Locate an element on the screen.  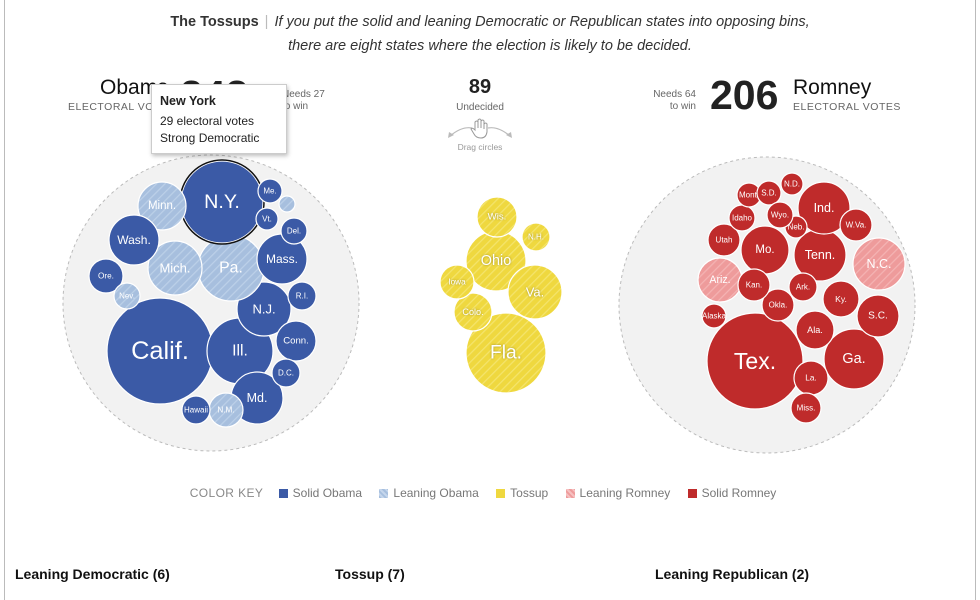
state-bubble-ala: Ala. is located at coordinates (815, 330).